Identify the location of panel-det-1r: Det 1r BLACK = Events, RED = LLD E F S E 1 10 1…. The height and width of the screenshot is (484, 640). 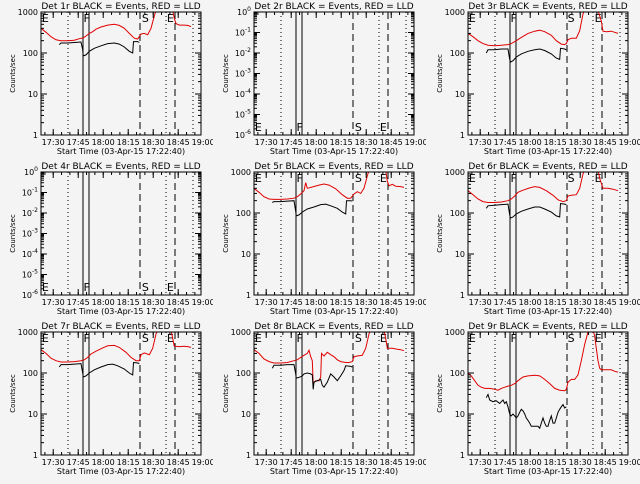
(107, 80).